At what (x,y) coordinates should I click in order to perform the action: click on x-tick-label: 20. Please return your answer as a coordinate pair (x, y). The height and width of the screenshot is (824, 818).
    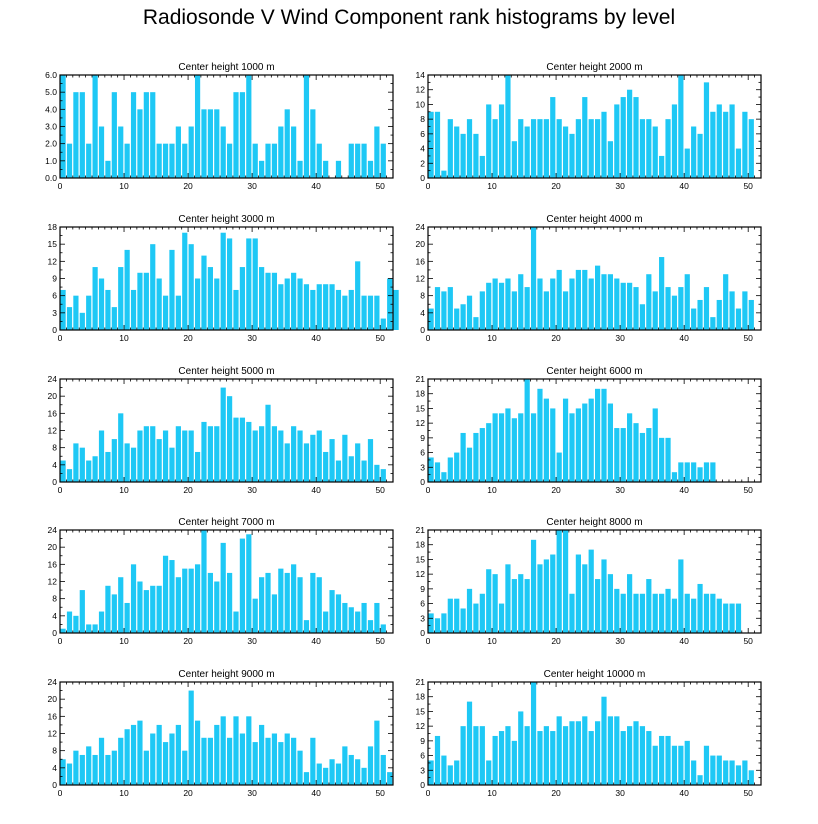
    Looking at the image, I should click on (188, 641).